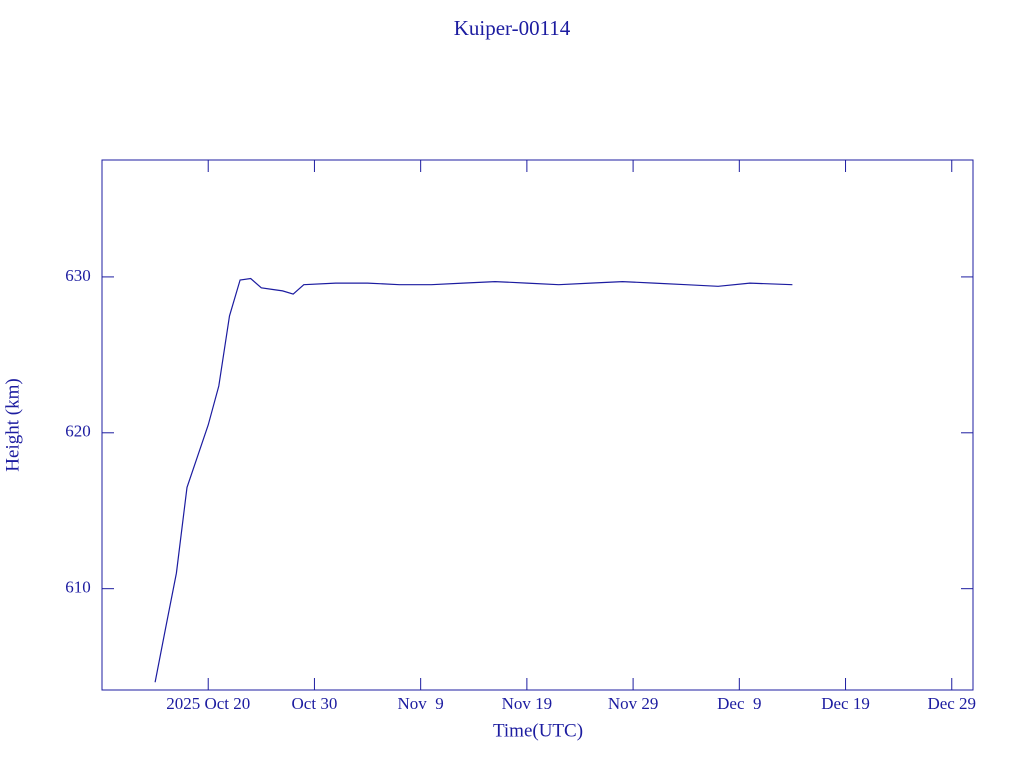 Image resolution: width=1024 pixels, height=768 pixels. Describe the element at coordinates (78, 275) in the screenshot. I see `y-tick-label: 630` at that location.